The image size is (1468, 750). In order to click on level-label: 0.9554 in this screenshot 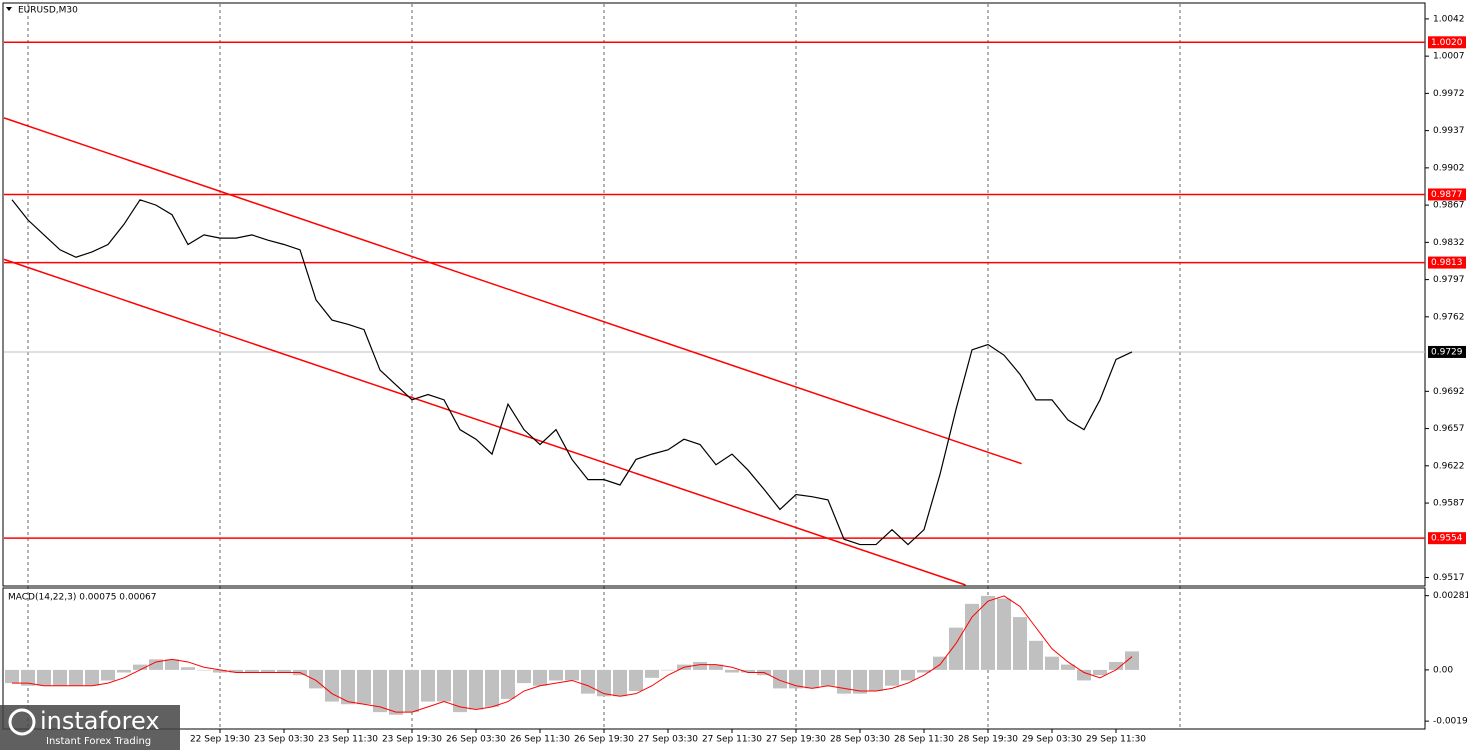, I will do `click(1447, 539)`.